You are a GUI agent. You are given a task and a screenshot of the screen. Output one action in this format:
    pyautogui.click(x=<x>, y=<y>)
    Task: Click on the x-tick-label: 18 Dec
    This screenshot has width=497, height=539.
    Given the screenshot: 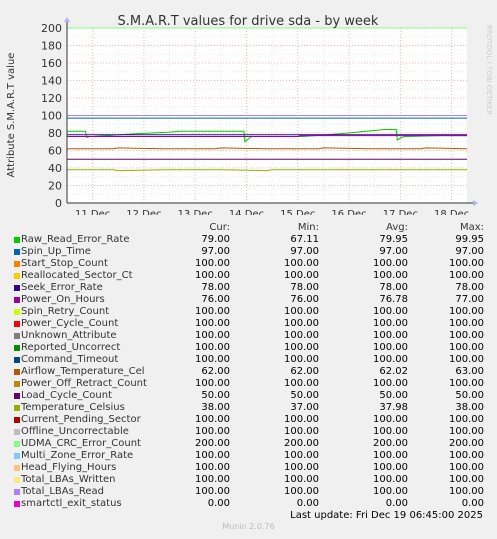 What is the action you would take?
    pyautogui.click(x=451, y=212)
    